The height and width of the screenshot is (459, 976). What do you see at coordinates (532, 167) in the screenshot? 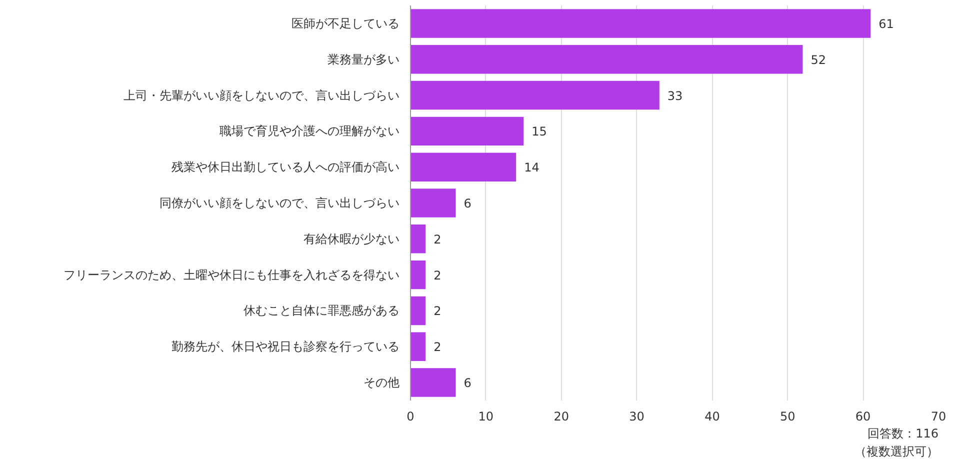
I see `data-label: 14` at bounding box center [532, 167].